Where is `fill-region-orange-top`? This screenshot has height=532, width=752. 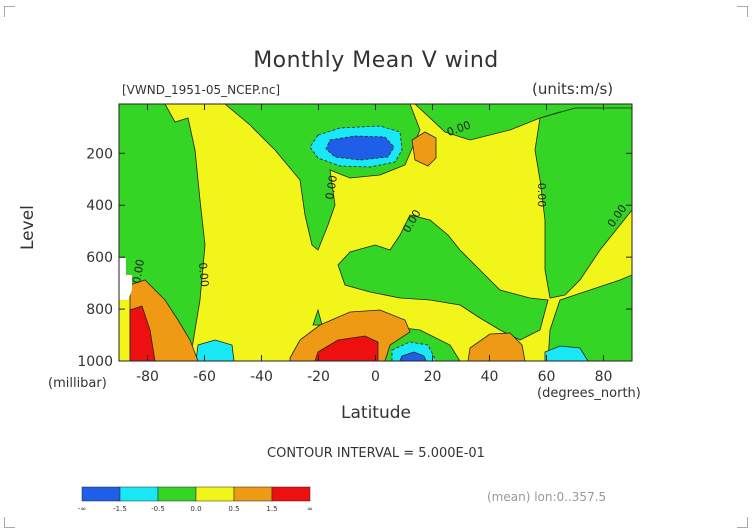
fill-region-orange-top is located at coordinates (424, 149).